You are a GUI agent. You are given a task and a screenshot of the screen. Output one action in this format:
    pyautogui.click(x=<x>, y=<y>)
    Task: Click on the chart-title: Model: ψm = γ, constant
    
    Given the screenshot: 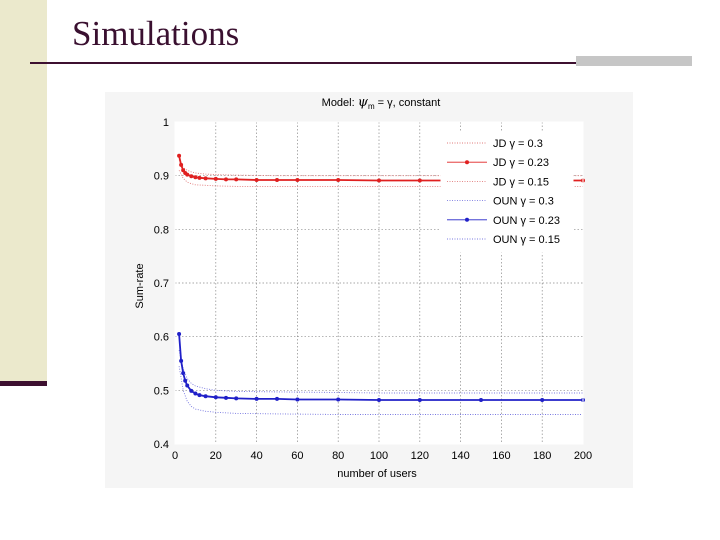 What is the action you would take?
    pyautogui.click(x=381, y=103)
    